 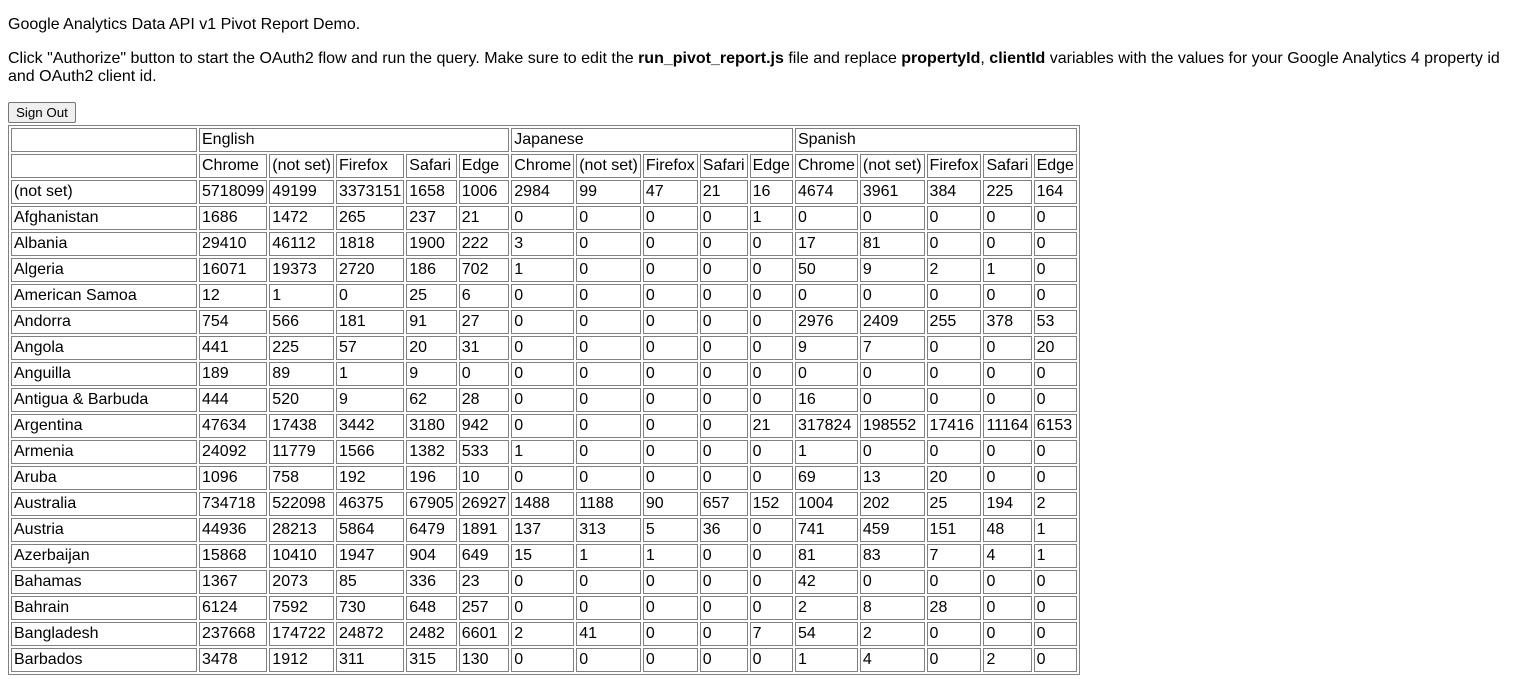 I want to click on value-cell: 57, so click(x=370, y=348).